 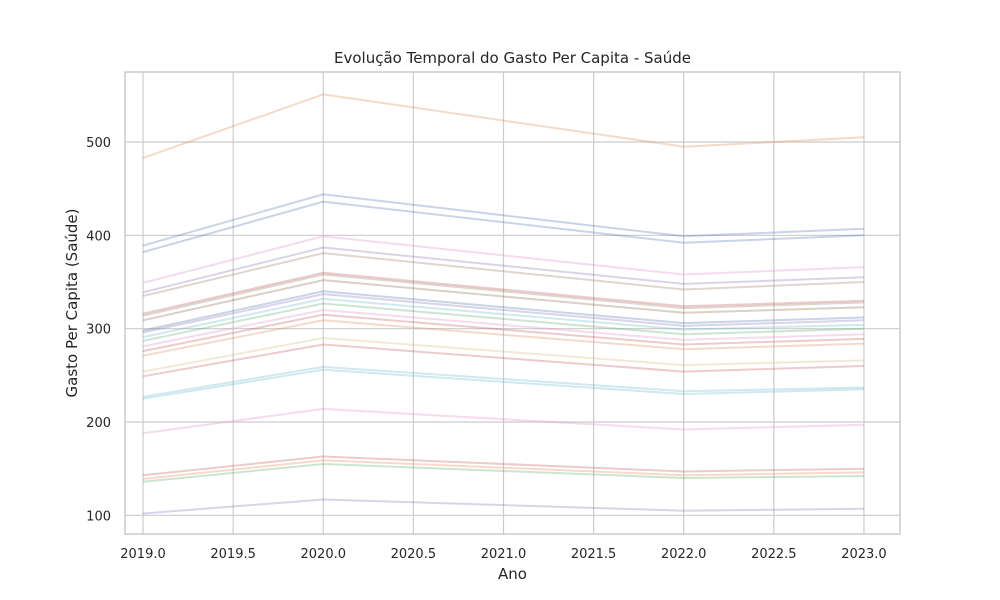 I want to click on x-axis-label: Ano, so click(x=512, y=574).